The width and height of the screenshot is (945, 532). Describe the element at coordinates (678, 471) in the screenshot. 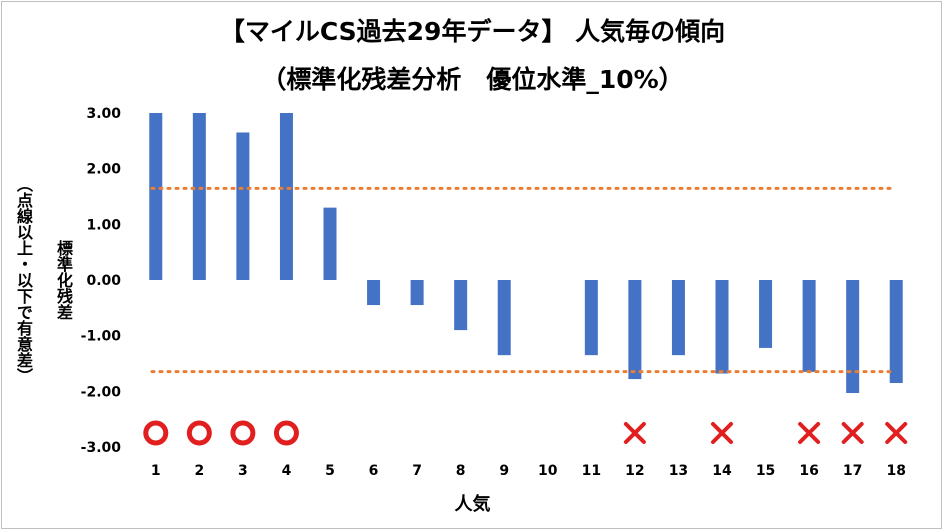

I see `x-tick-label: 13` at that location.